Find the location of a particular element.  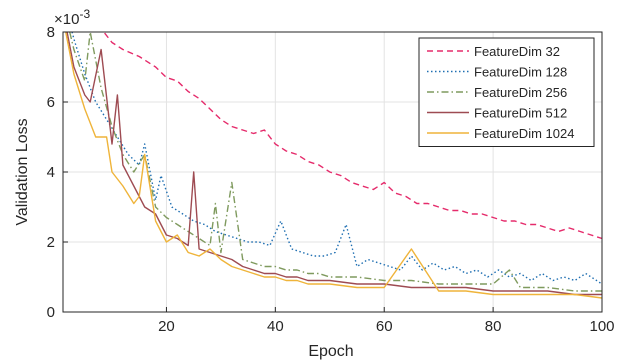

x-tick-label: 80 is located at coordinates (493, 326).